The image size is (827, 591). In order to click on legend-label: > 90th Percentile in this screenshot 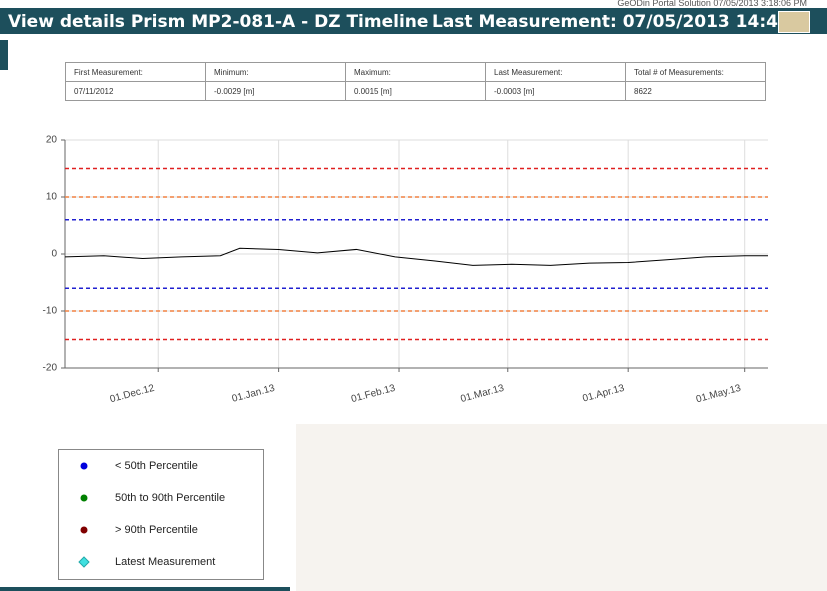, I will do `click(156, 530)`.